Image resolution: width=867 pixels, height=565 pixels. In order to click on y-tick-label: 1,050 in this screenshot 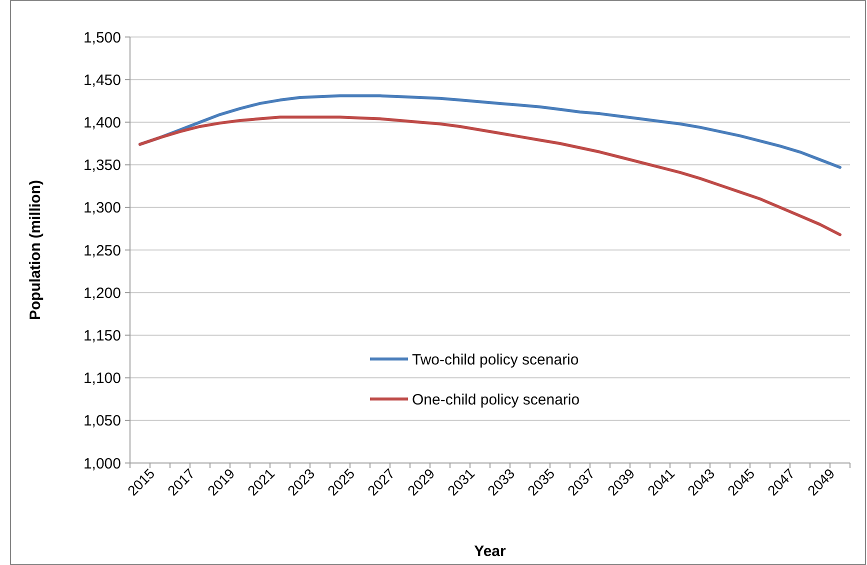, I will do `click(102, 421)`.